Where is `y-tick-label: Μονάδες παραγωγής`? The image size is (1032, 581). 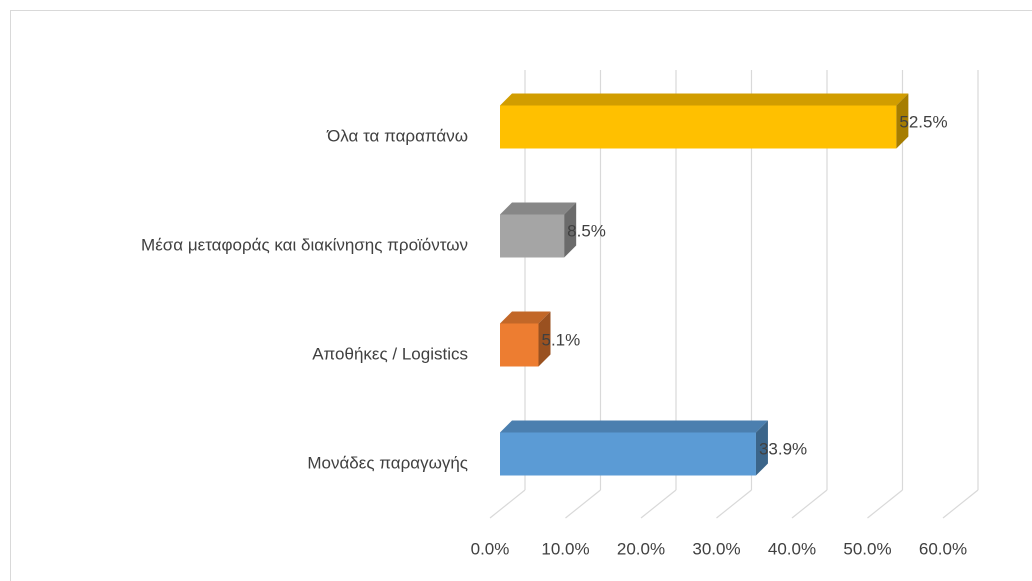
y-tick-label: Μονάδες παραγωγής is located at coordinates (387, 462).